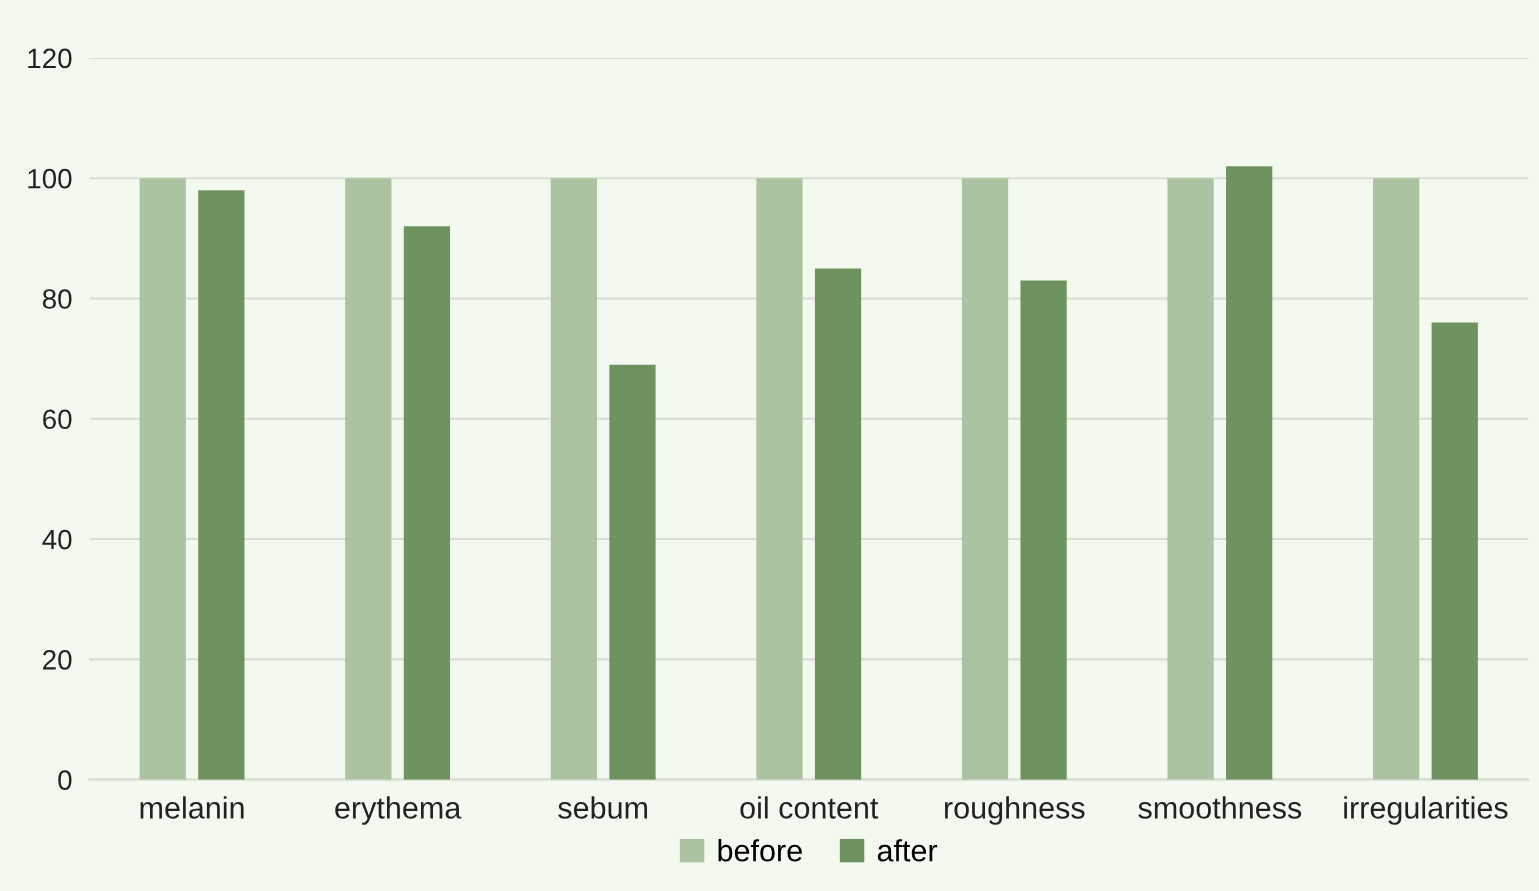  Describe the element at coordinates (50, 58) in the screenshot. I see `y-tick-label: 120` at that location.